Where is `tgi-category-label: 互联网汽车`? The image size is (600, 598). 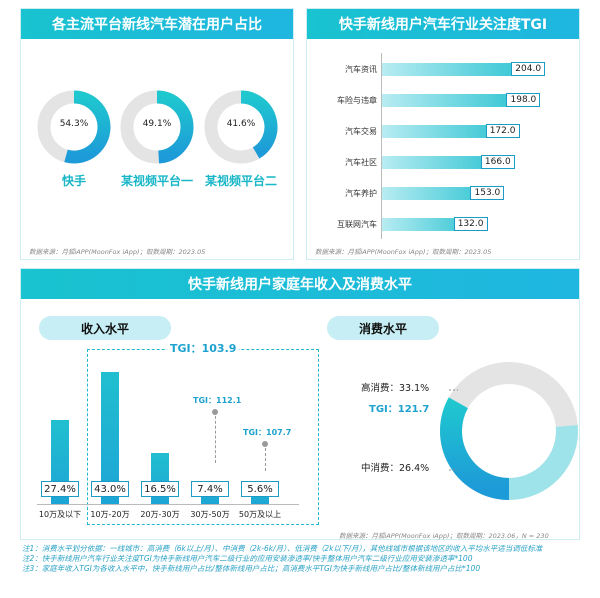 tgi-category-label: 互联网汽车 is located at coordinates (357, 224).